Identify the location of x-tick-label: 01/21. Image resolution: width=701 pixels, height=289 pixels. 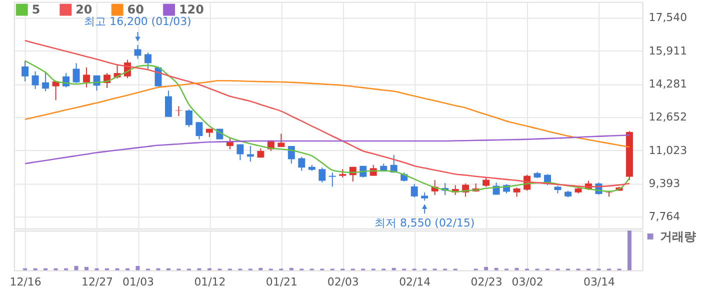
(282, 282).